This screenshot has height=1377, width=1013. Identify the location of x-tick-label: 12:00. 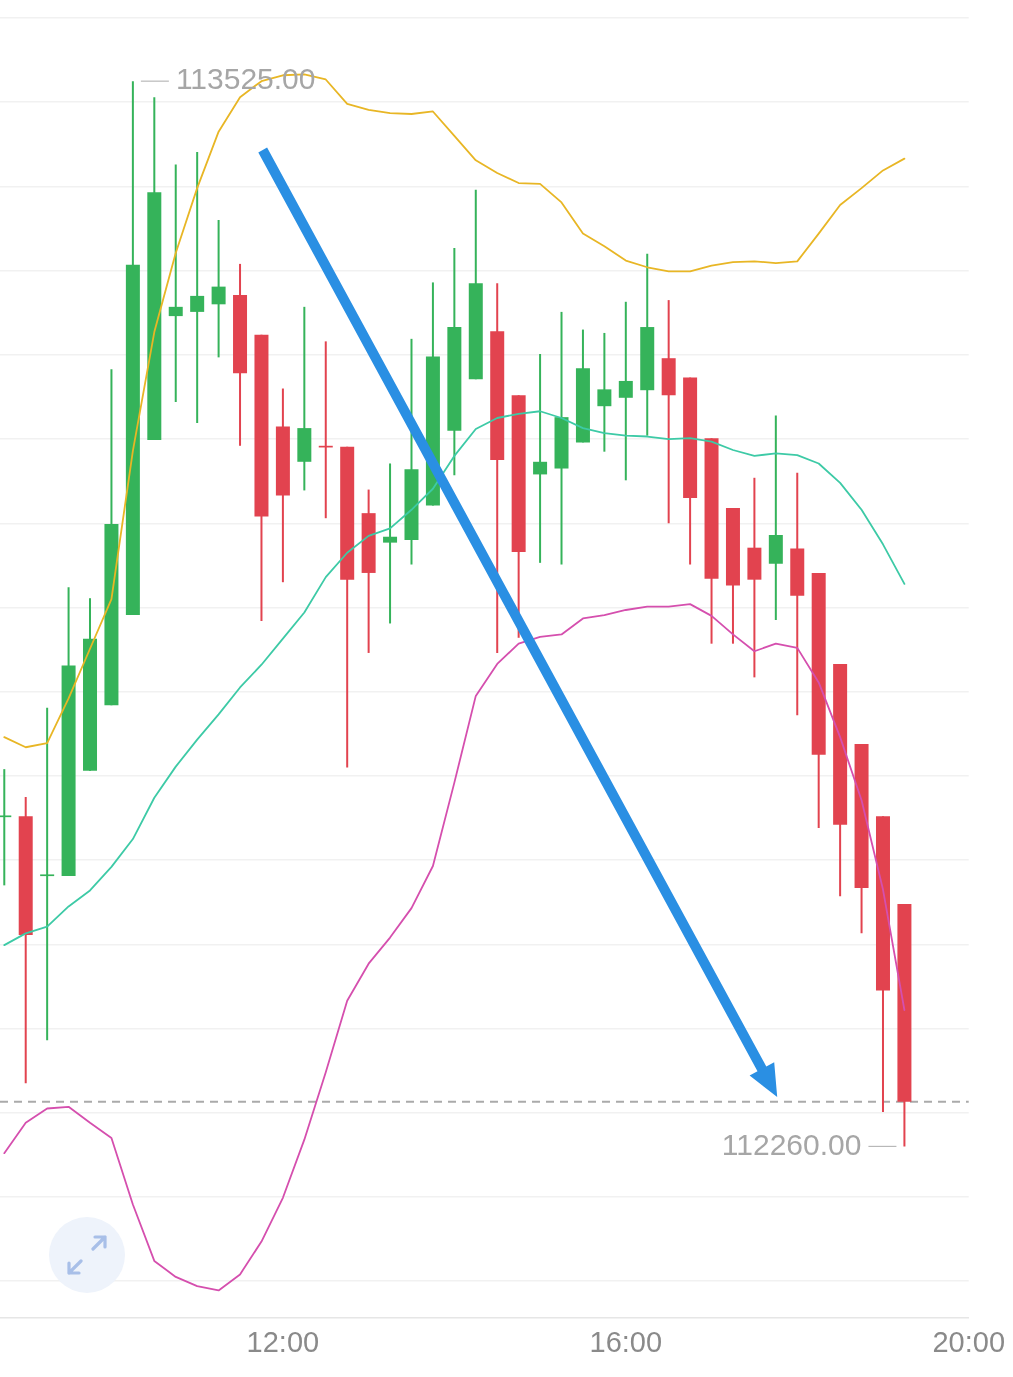
(283, 1341).